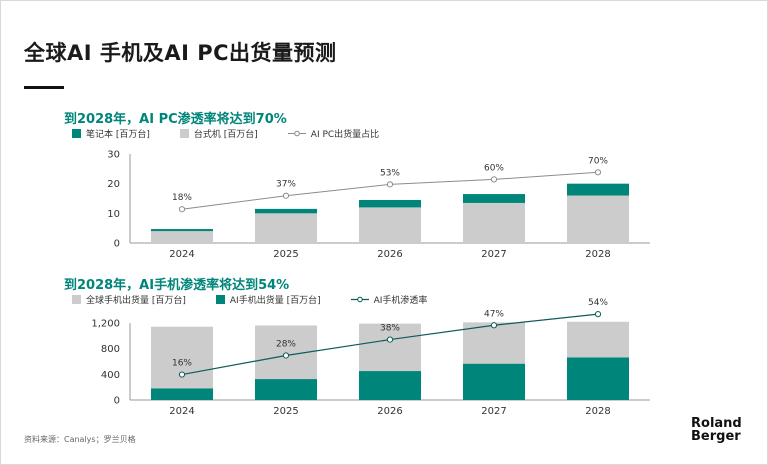 The height and width of the screenshot is (465, 768). What do you see at coordinates (286, 344) in the screenshot?
I see `phone-share-label: 28%` at bounding box center [286, 344].